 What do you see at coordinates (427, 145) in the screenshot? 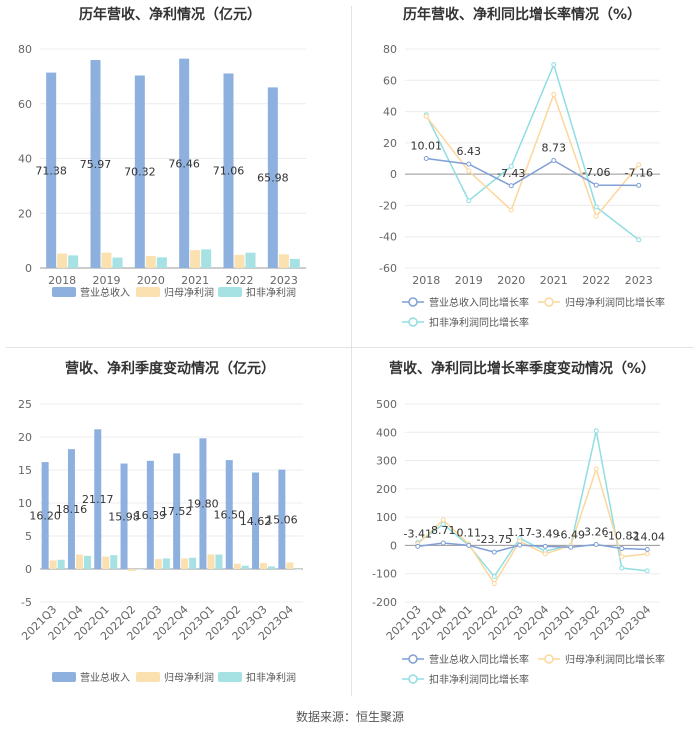
I see `data-label: 10.01` at bounding box center [427, 145].